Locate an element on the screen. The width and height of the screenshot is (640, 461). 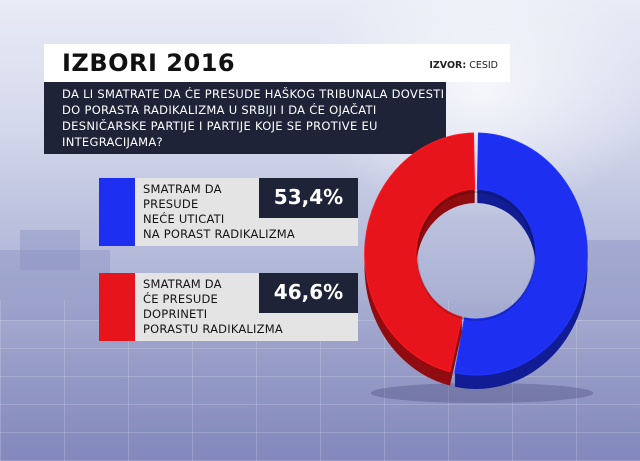
legend-label-line: NA PORAST RADIKALIZMA is located at coordinates (219, 234).